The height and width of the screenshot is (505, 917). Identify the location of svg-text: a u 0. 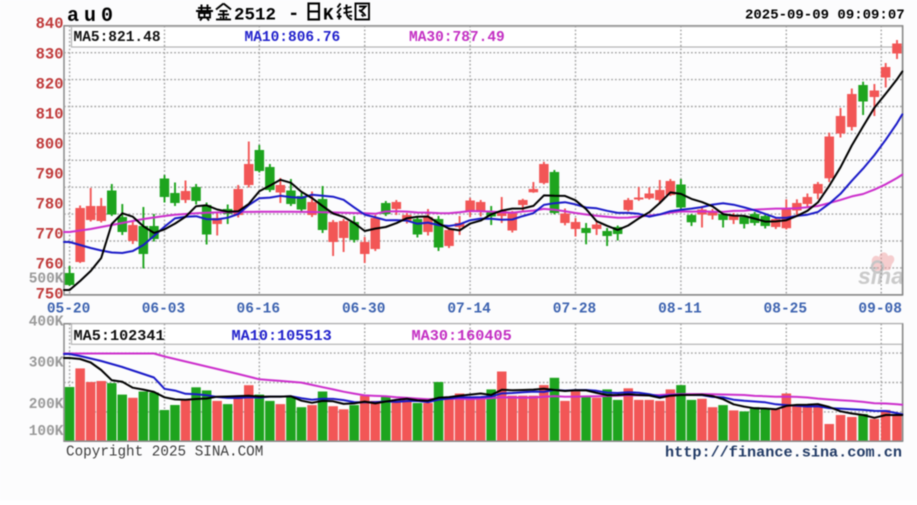
(89, 16).